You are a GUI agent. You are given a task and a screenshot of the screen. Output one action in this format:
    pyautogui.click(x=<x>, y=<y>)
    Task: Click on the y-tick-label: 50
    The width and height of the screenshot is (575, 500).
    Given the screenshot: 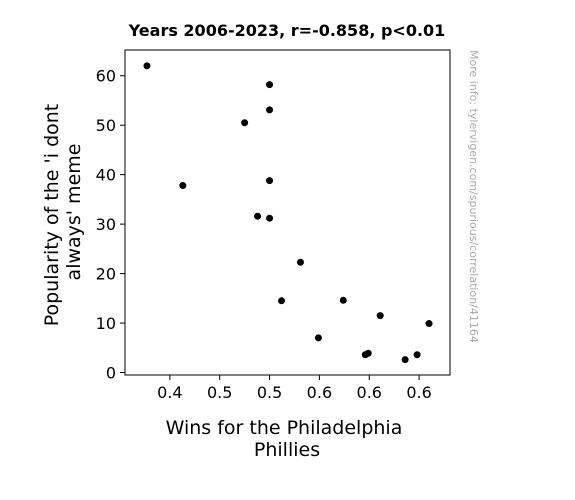 What is the action you would take?
    pyautogui.click(x=106, y=125)
    